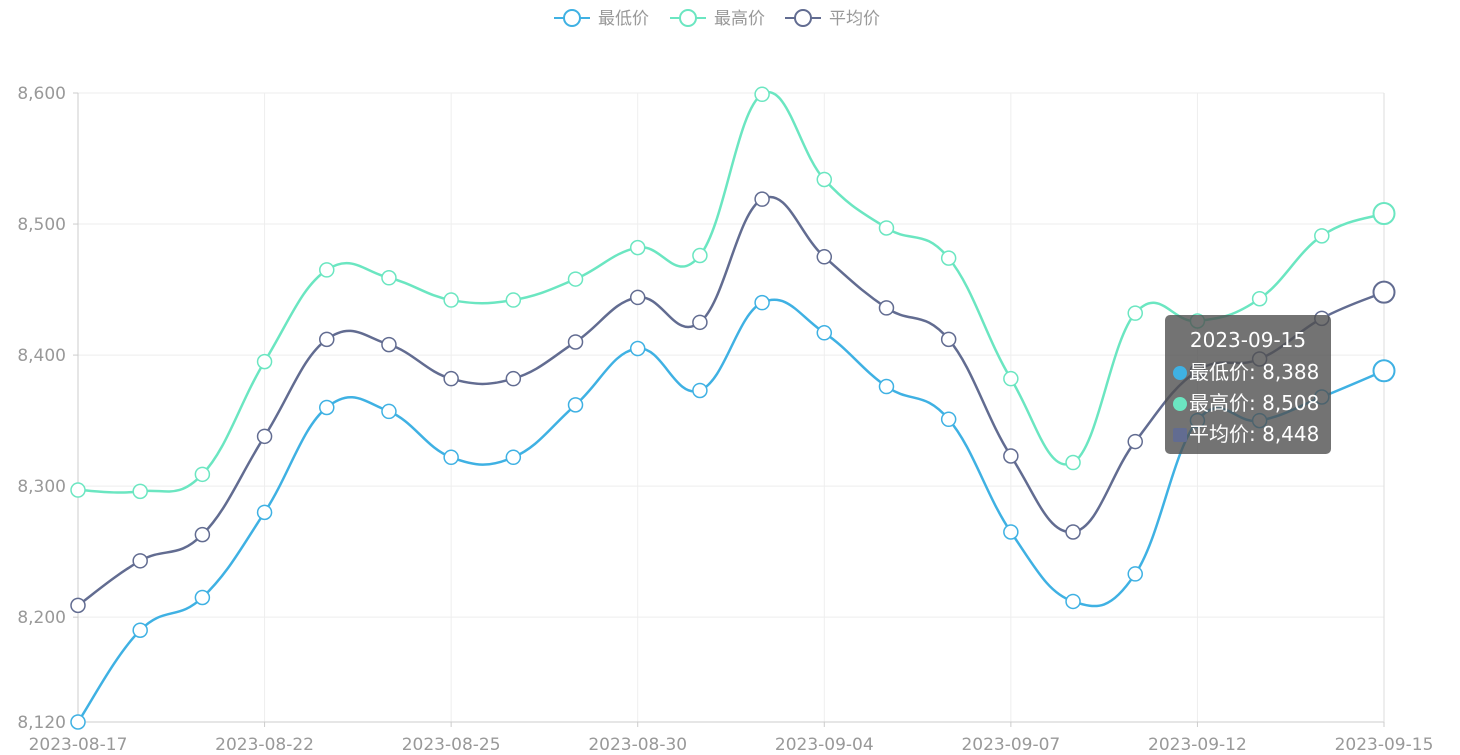  What do you see at coordinates (1180, 404) in the screenshot?
I see `series-dot-high` at bounding box center [1180, 404].